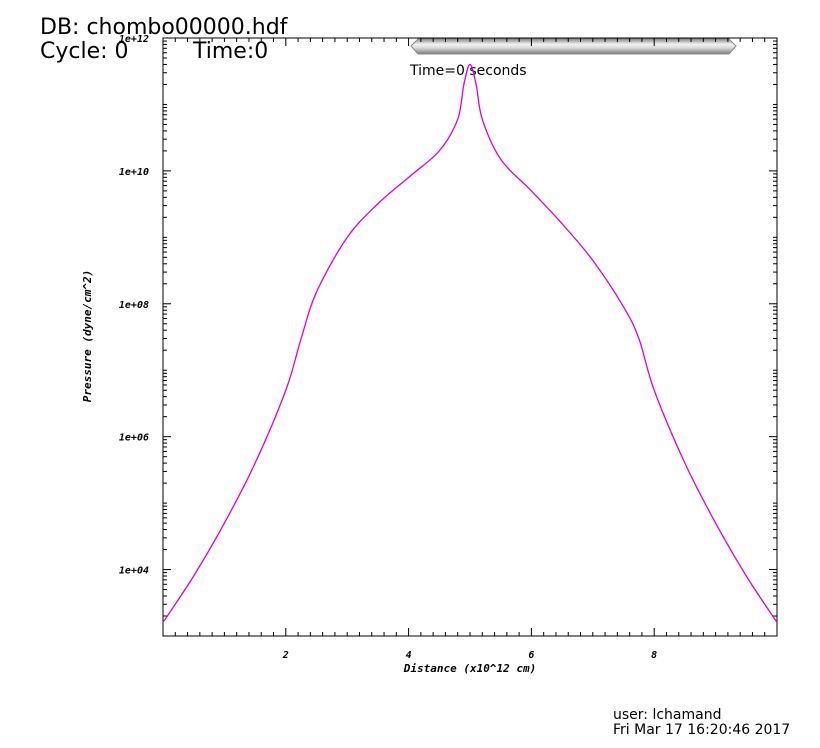 This screenshot has width=820, height=748. Describe the element at coordinates (134, 172) in the screenshot. I see `y-tick-label: 1e+10` at that location.